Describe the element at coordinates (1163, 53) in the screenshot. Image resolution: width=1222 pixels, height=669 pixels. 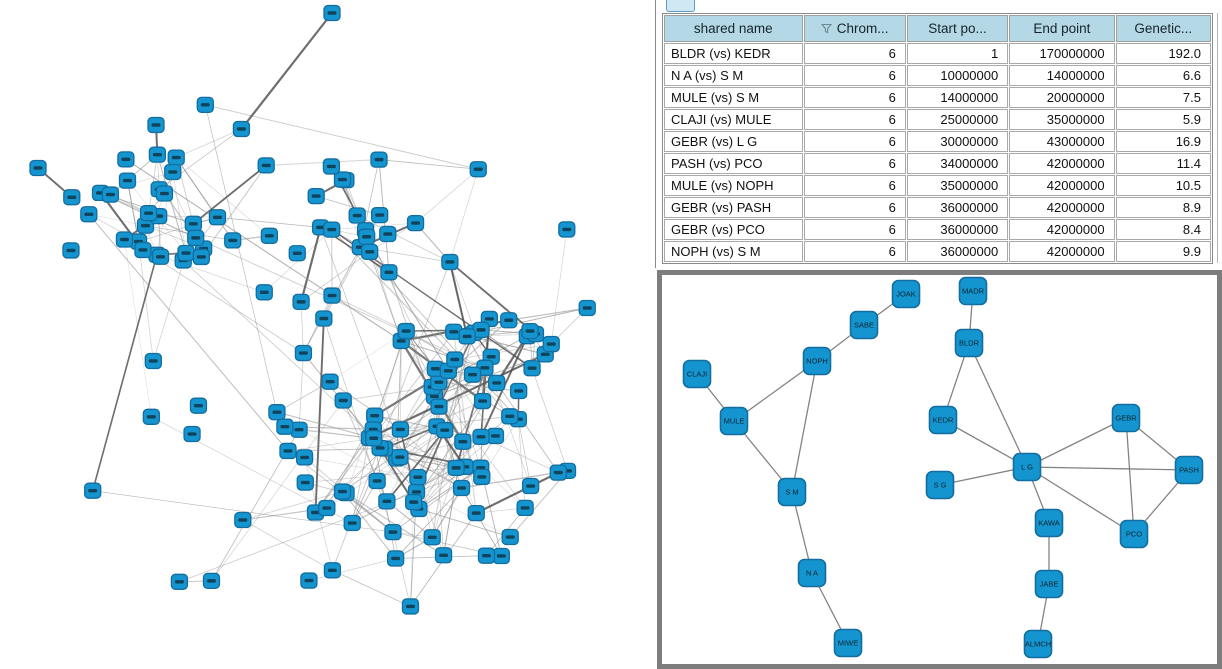
I see `table-cell: 192.0` at that location.